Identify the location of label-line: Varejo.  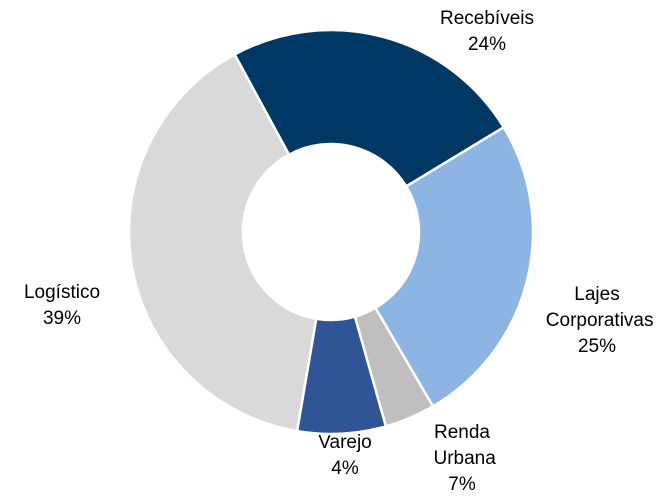
(345, 442).